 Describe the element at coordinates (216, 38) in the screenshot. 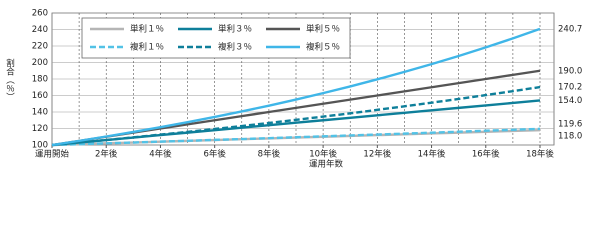

I see `legend-box` at that location.